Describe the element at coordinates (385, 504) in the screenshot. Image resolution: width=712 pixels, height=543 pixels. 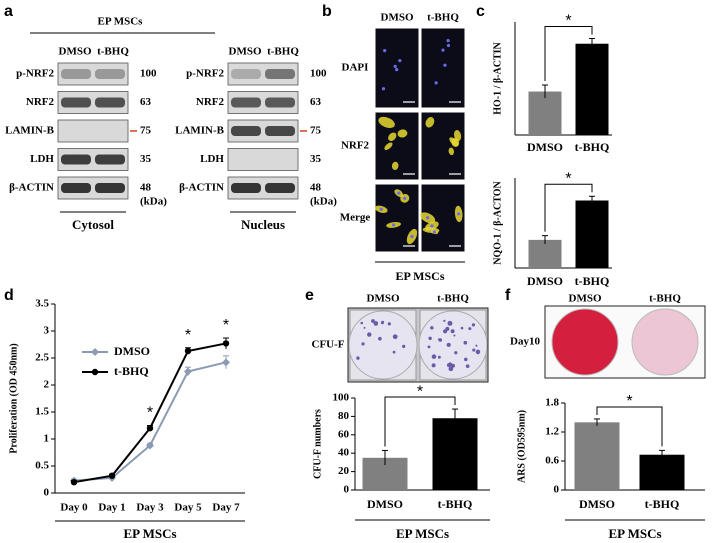
I see `x-tick-label: DMSO` at that location.